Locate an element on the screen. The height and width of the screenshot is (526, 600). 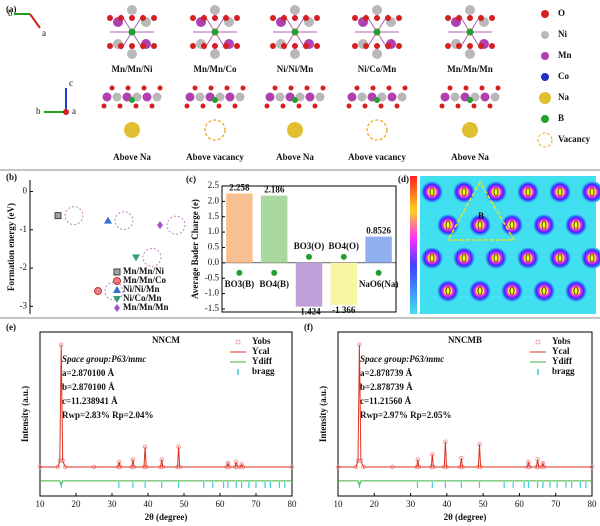
y-tick-label: -3 is located at coordinates (24, 305).